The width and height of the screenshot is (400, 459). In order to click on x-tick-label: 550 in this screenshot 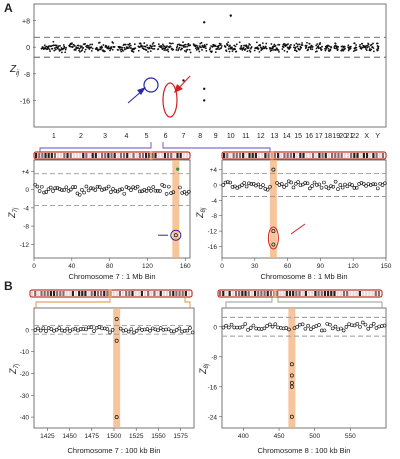, I will do `click(350, 436)`.